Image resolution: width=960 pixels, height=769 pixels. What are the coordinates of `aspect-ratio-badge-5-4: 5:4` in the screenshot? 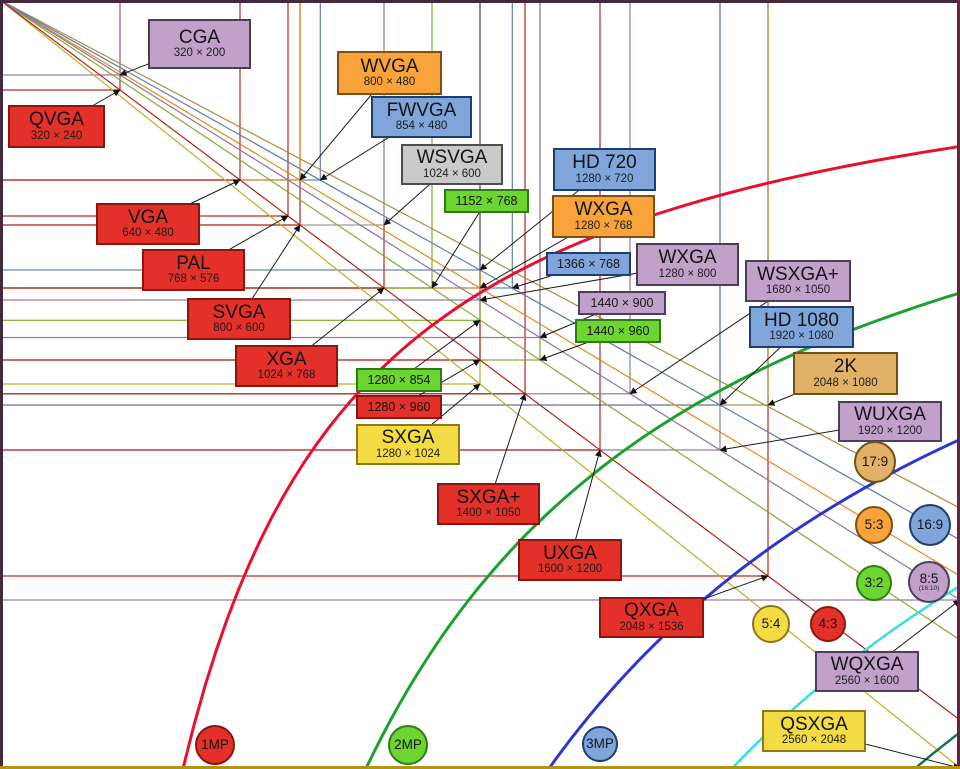 It's located at (771, 624).